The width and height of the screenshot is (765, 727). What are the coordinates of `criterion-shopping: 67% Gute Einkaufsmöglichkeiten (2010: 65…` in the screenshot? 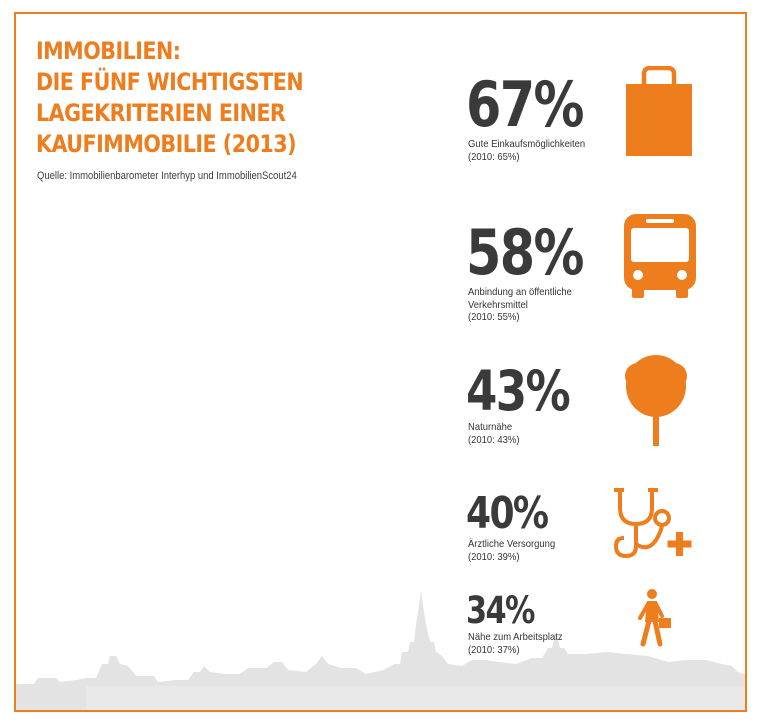 It's located at (537, 118).